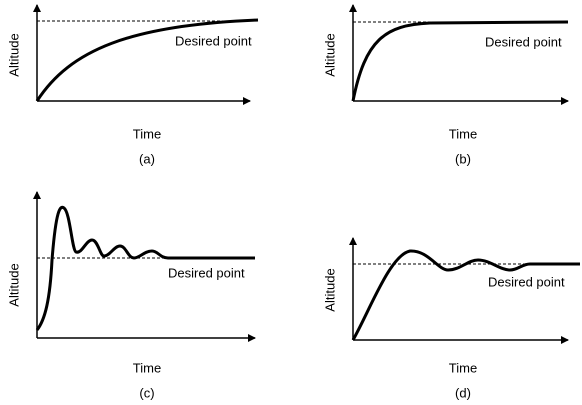 Image resolution: width=582 pixels, height=405 pixels. I want to click on panel-label: (c), so click(146, 392).